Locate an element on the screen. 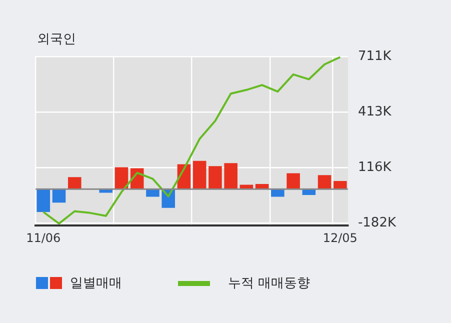 The image size is (451, 323). legend-label: 일별매매 is located at coordinates (96, 283).